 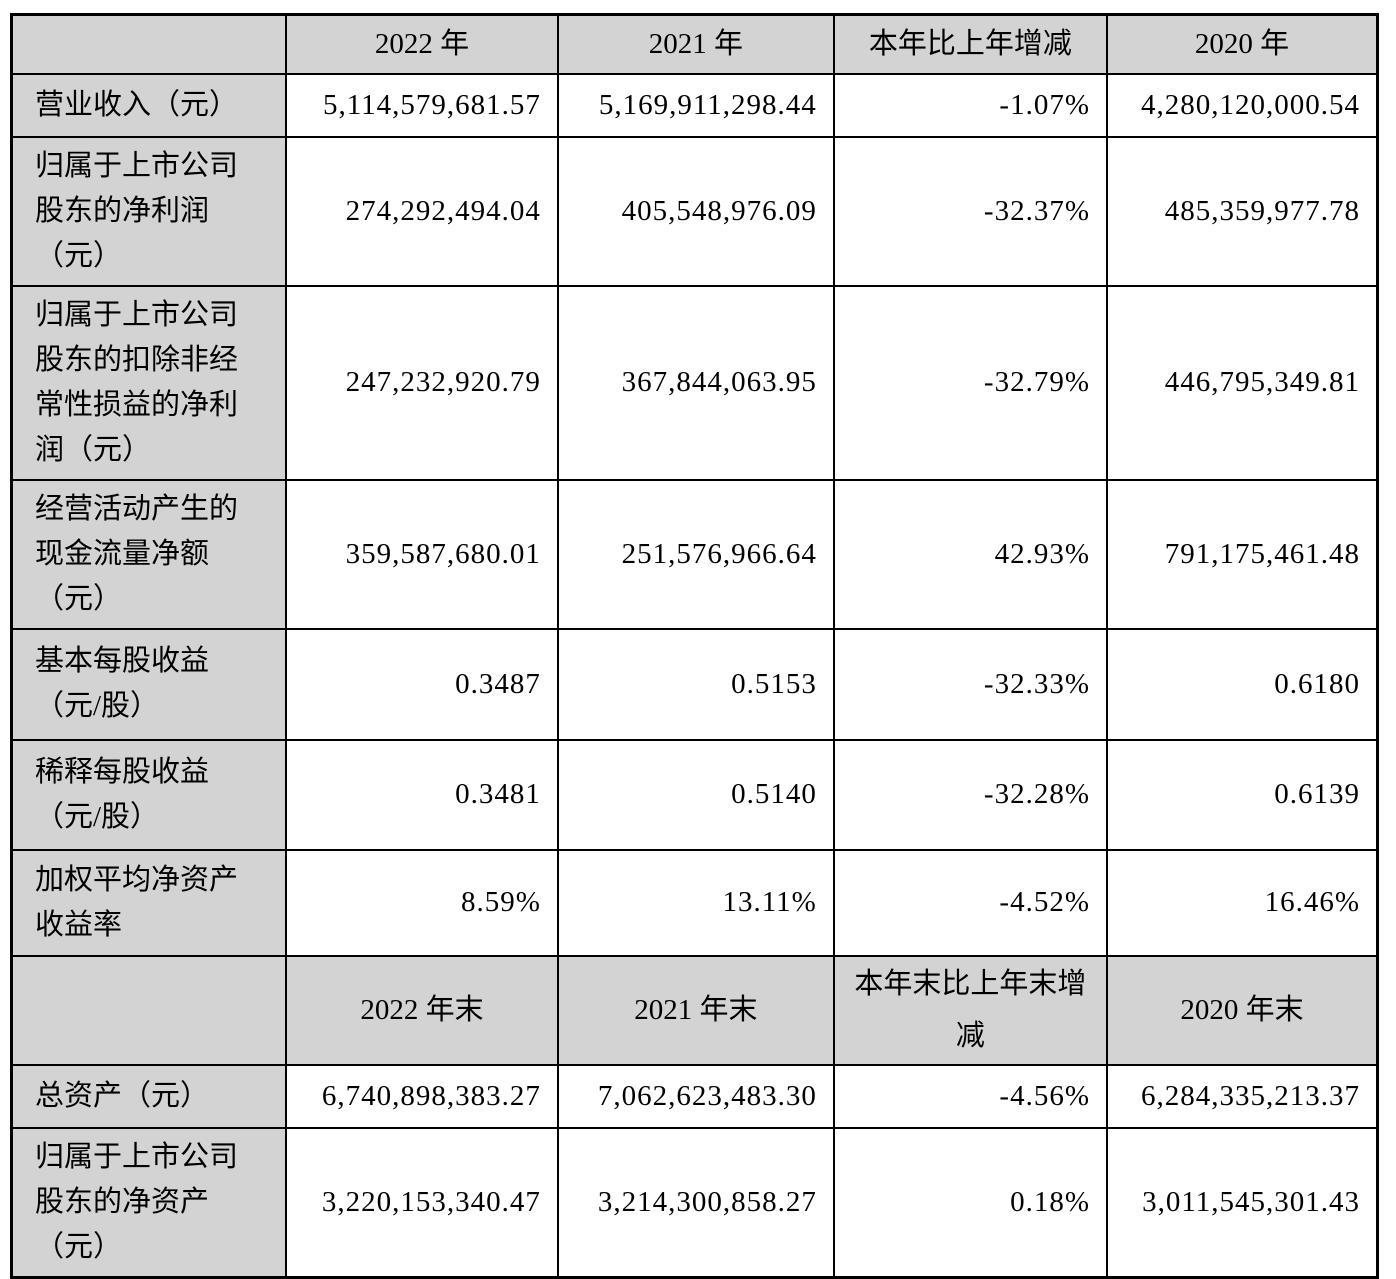 What do you see at coordinates (149, 554) in the screenshot?
I see `row-label: 经营活动产生的现金流量净额（元）` at bounding box center [149, 554].